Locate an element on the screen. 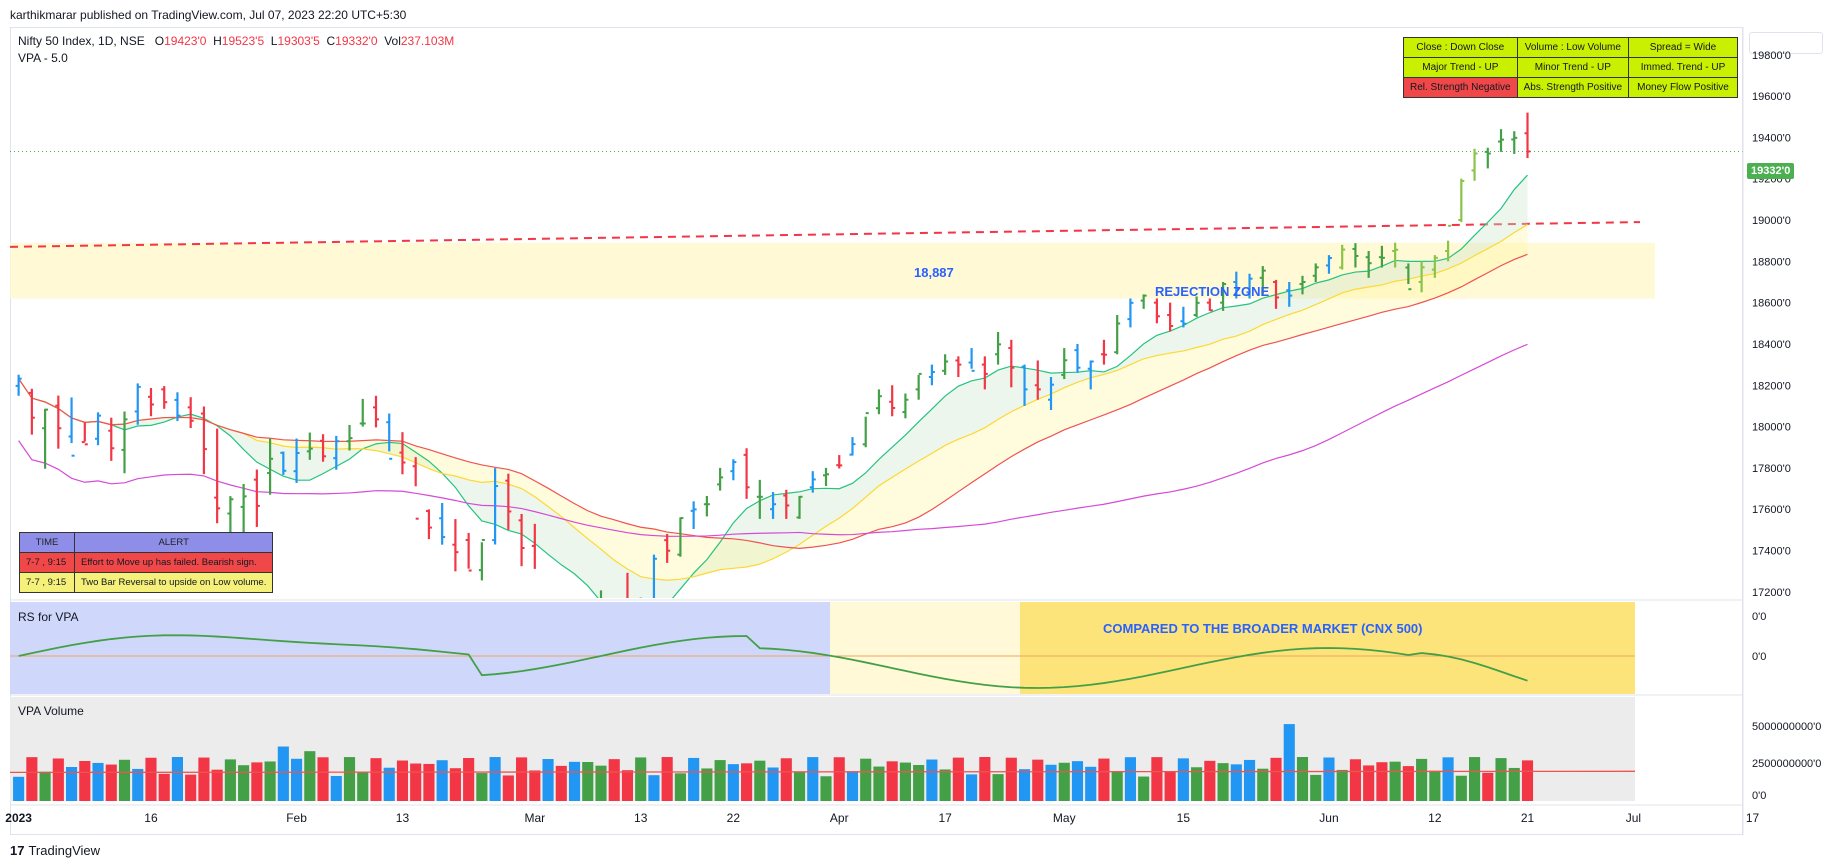 This screenshot has width=1835, height=867. time-tick-label: 17 is located at coordinates (945, 818).